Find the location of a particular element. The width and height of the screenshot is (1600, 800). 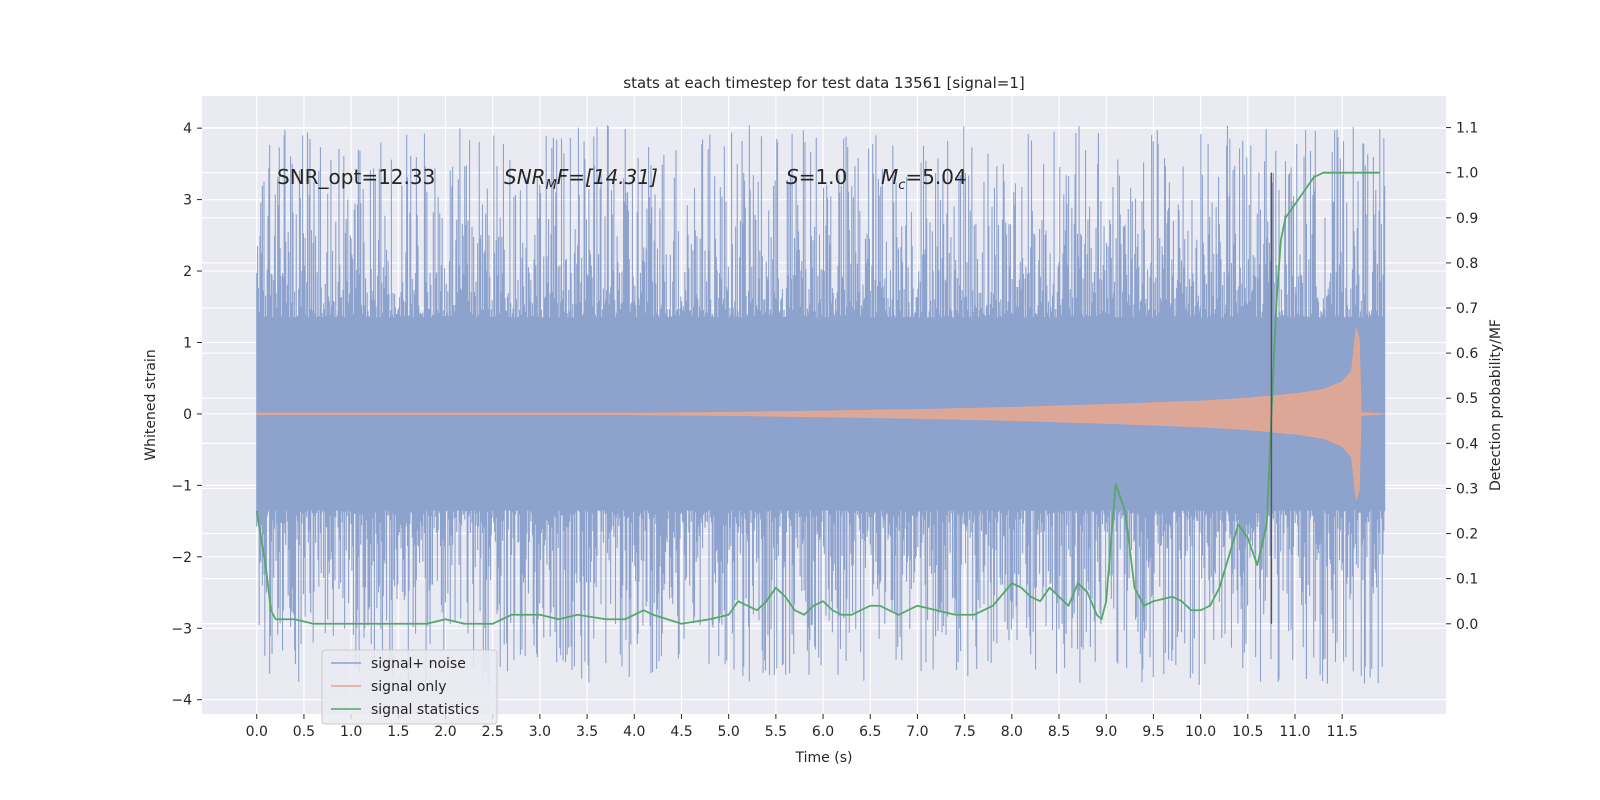

legend-box is located at coordinates (409, 687).